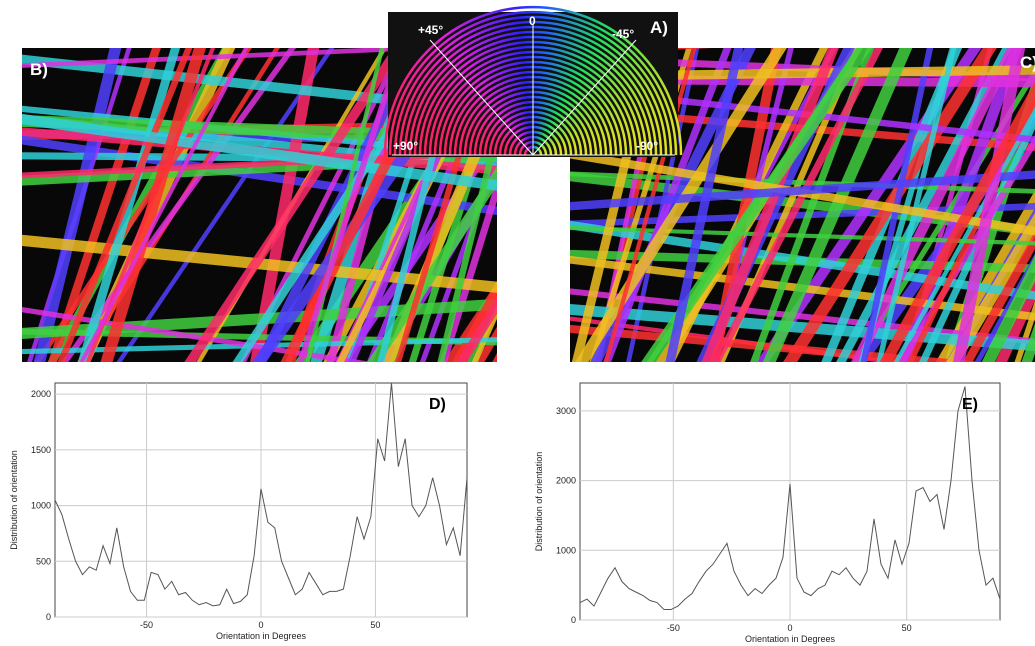 This screenshot has width=1035, height=646. Describe the element at coordinates (430, 30) in the screenshot. I see `angle-label: +45°` at that location.